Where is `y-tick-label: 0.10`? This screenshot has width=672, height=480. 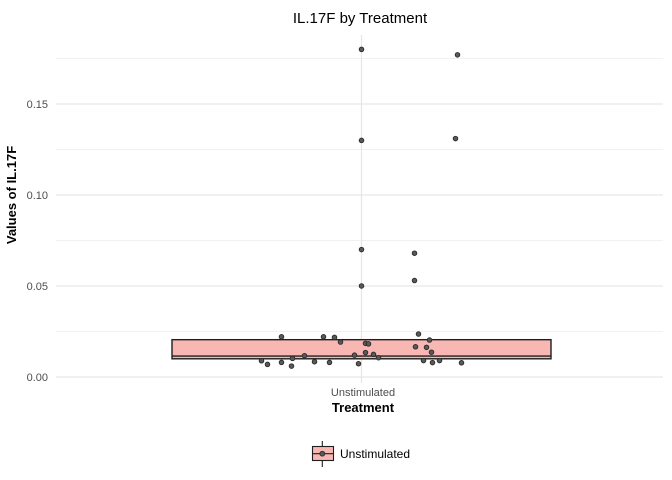 y-tick-label: 0.10 is located at coordinates (37, 196).